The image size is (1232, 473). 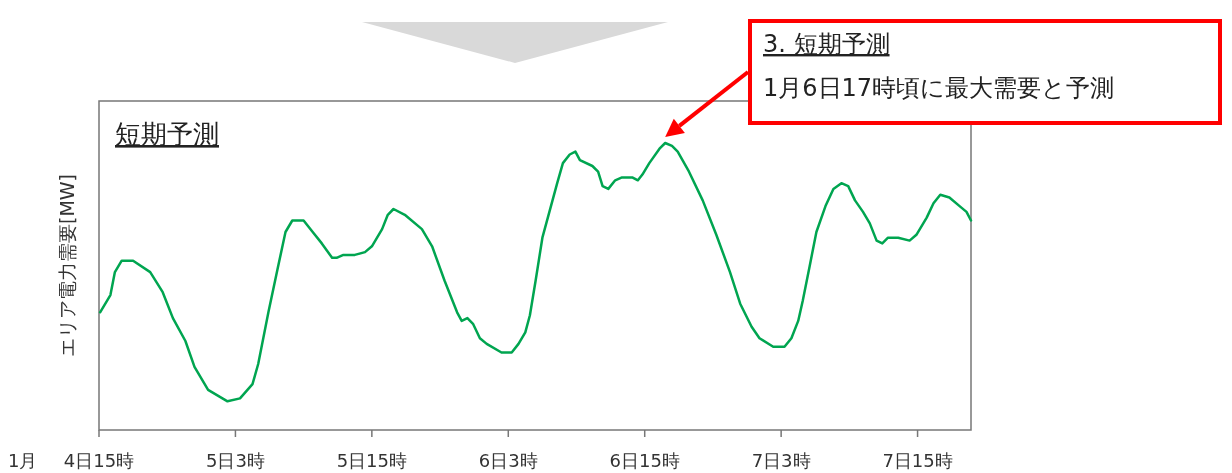 I want to click on x-tick-label: 7日3時, so click(x=781, y=460).